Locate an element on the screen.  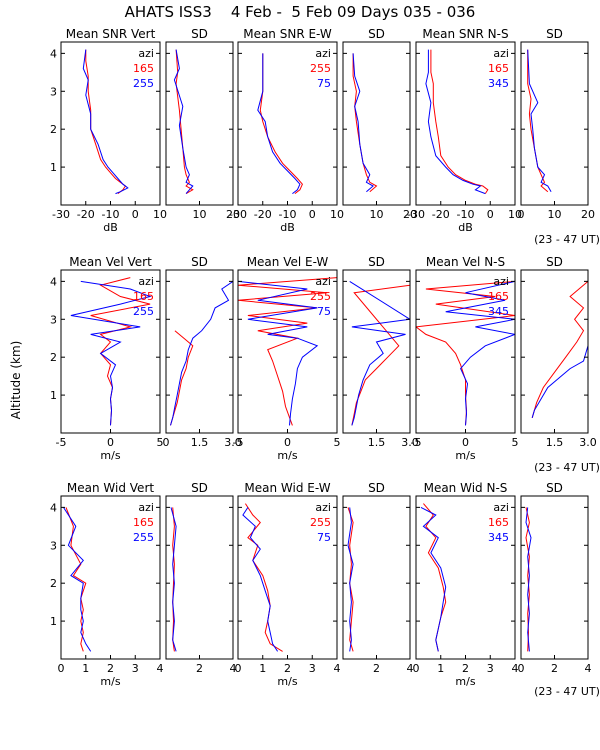
panel-12: SD 1.5 3.0 is located at coordinates (558, 352).